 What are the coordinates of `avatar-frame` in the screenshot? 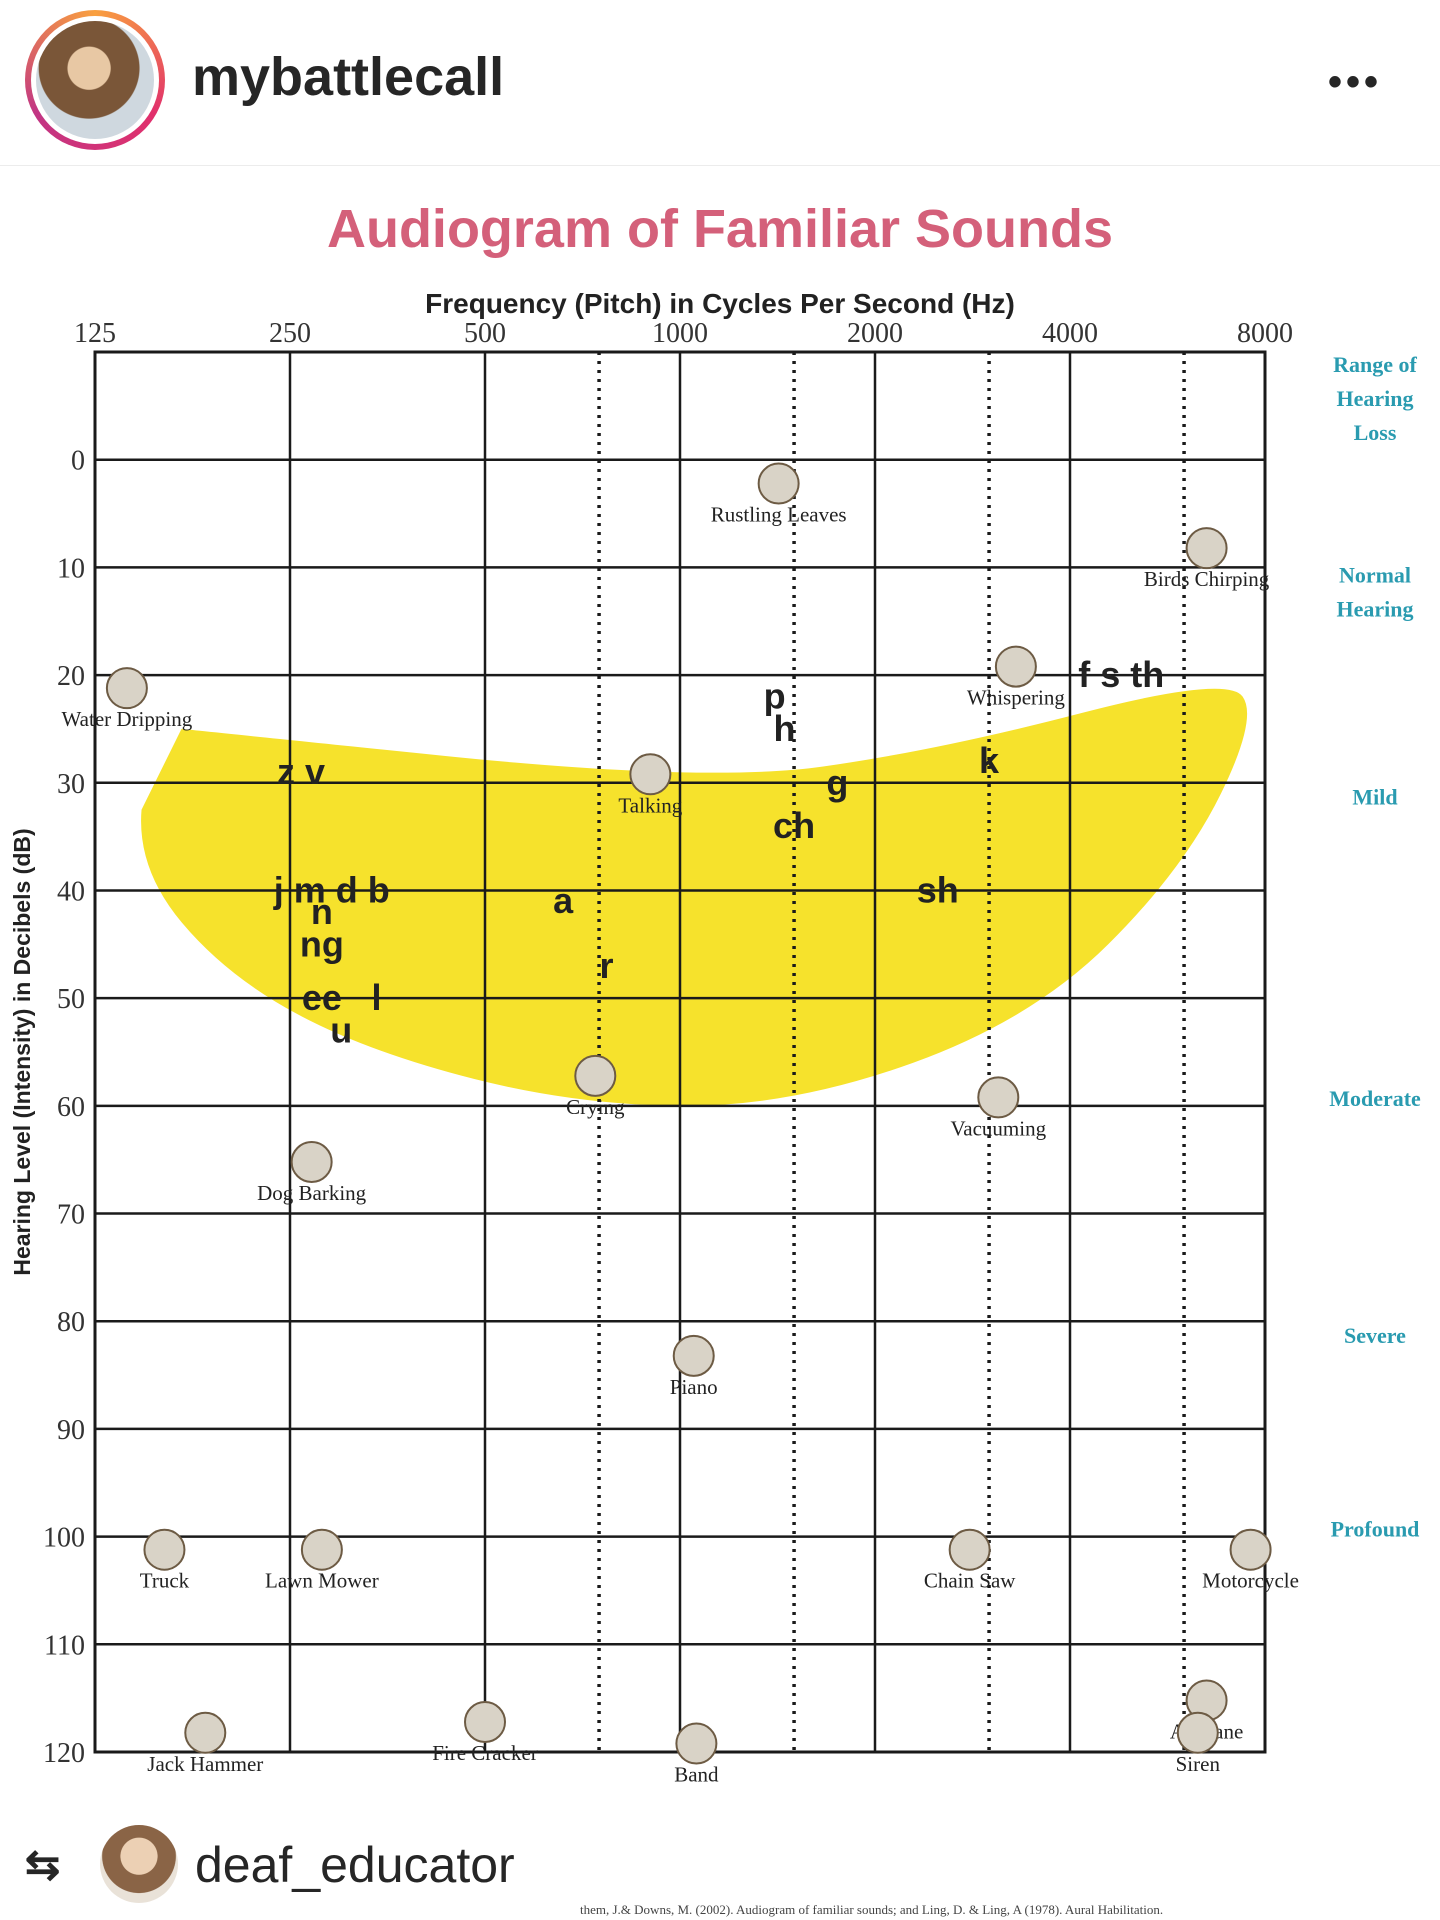 It's located at (95, 80).